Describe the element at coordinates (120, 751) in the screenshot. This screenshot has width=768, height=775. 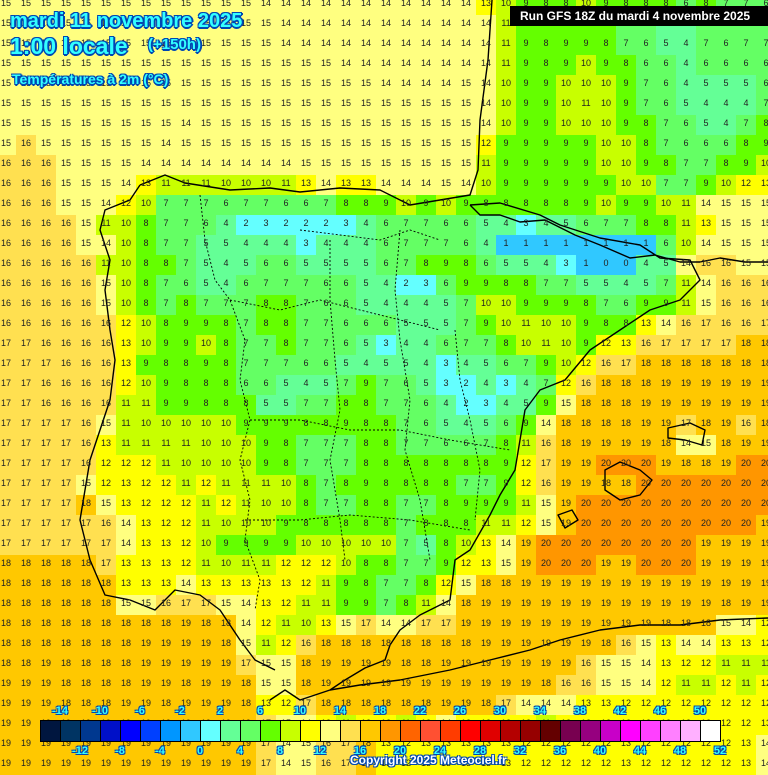
I see `legend-label-bottom: -8` at that location.